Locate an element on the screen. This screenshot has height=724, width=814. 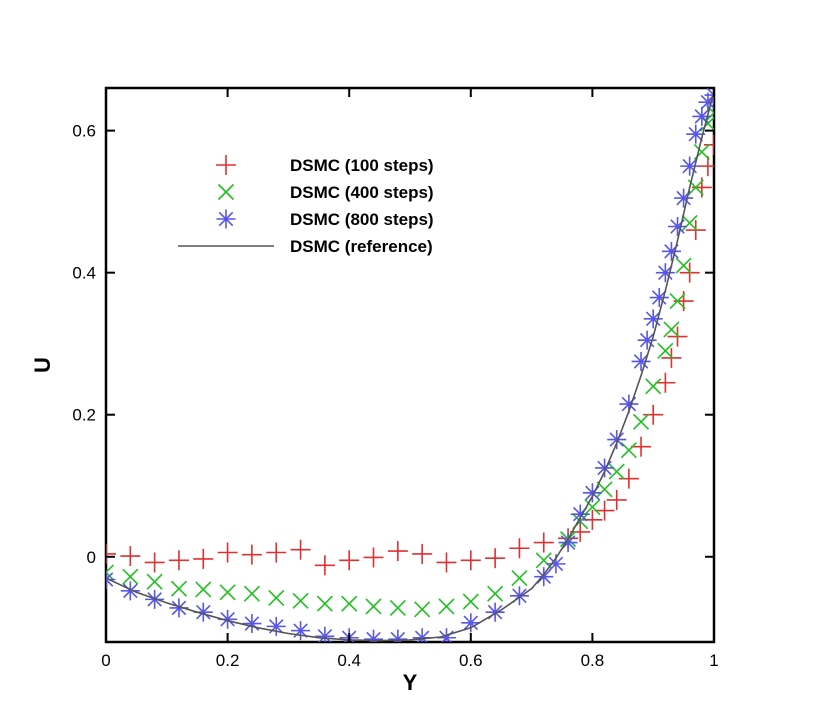
x-tick-label: 0.2 is located at coordinates (228, 660).